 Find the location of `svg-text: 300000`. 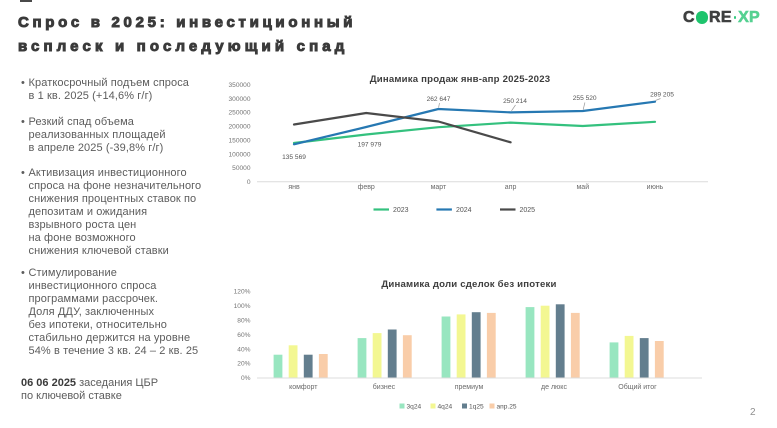

svg-text: 300000 is located at coordinates (239, 99).